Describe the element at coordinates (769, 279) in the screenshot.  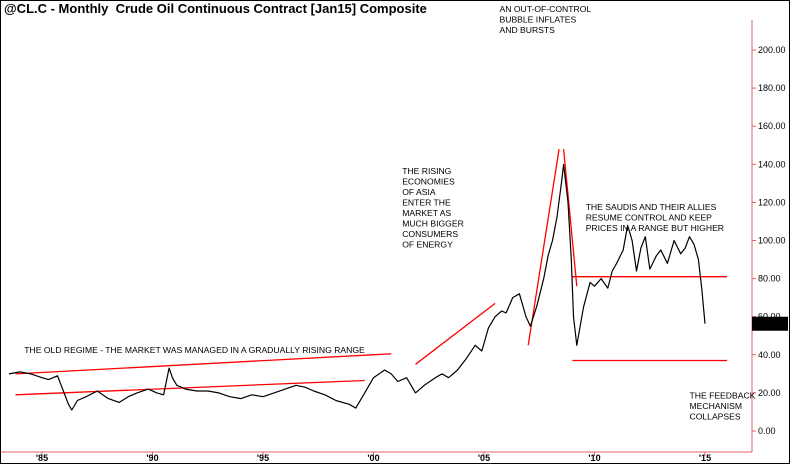
I see `y-tick-label: 80.00` at that location.